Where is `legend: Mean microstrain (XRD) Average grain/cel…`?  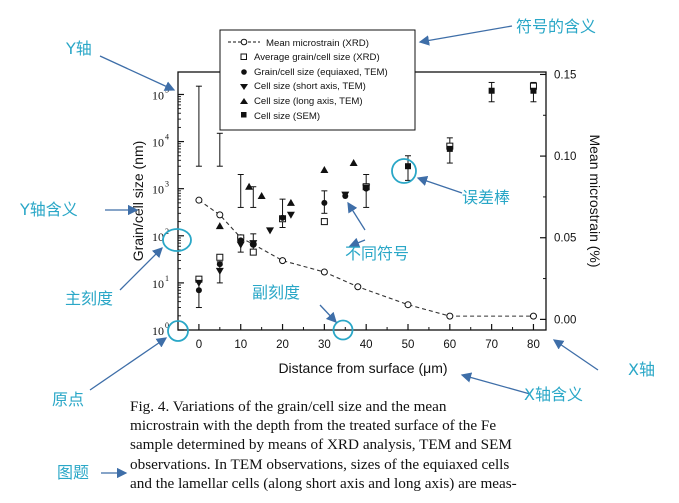 legend: Mean microstrain (XRD) Average grain/cel… is located at coordinates (317, 80).